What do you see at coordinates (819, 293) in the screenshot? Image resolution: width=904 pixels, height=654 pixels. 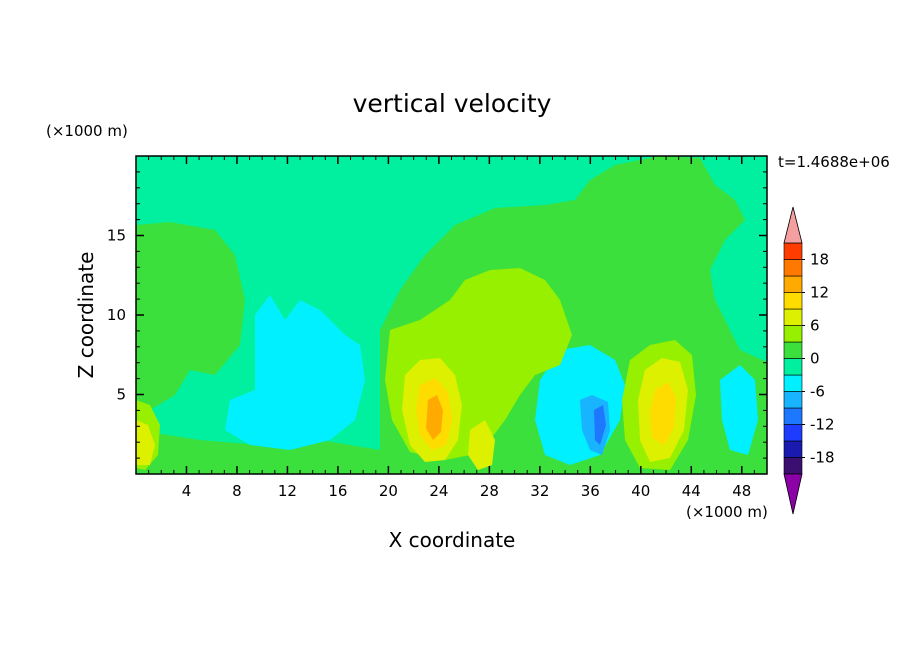 I see `colorbar-tick-label: 12` at bounding box center [819, 293].